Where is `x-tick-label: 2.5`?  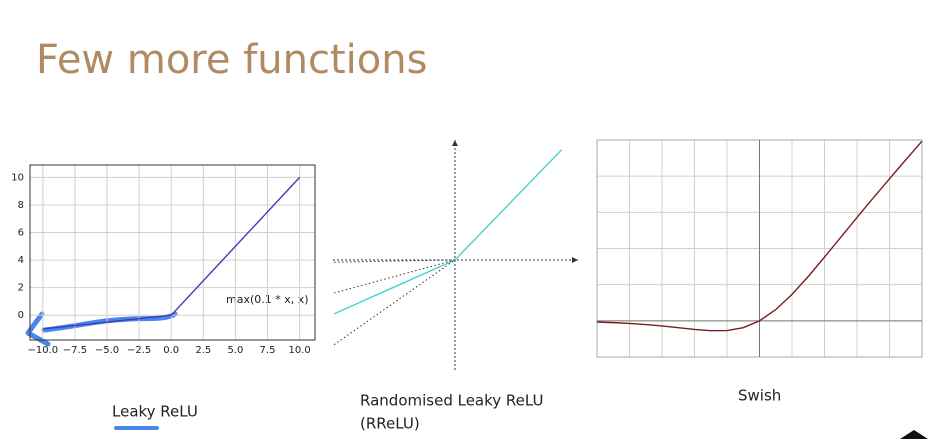 x-tick-label: 2.5 is located at coordinates (203, 350).